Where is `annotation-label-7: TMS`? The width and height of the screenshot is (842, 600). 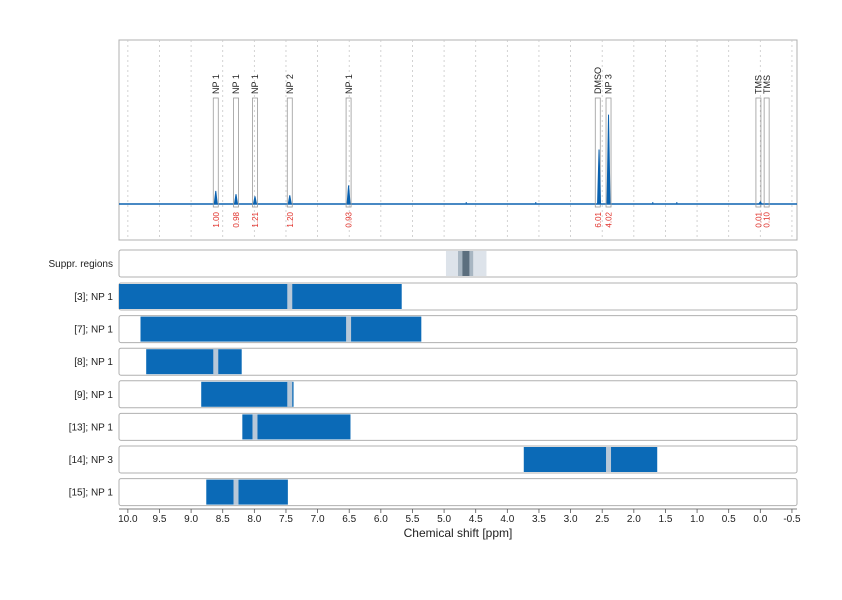
annotation-label-7: TMS is located at coordinates (759, 84).